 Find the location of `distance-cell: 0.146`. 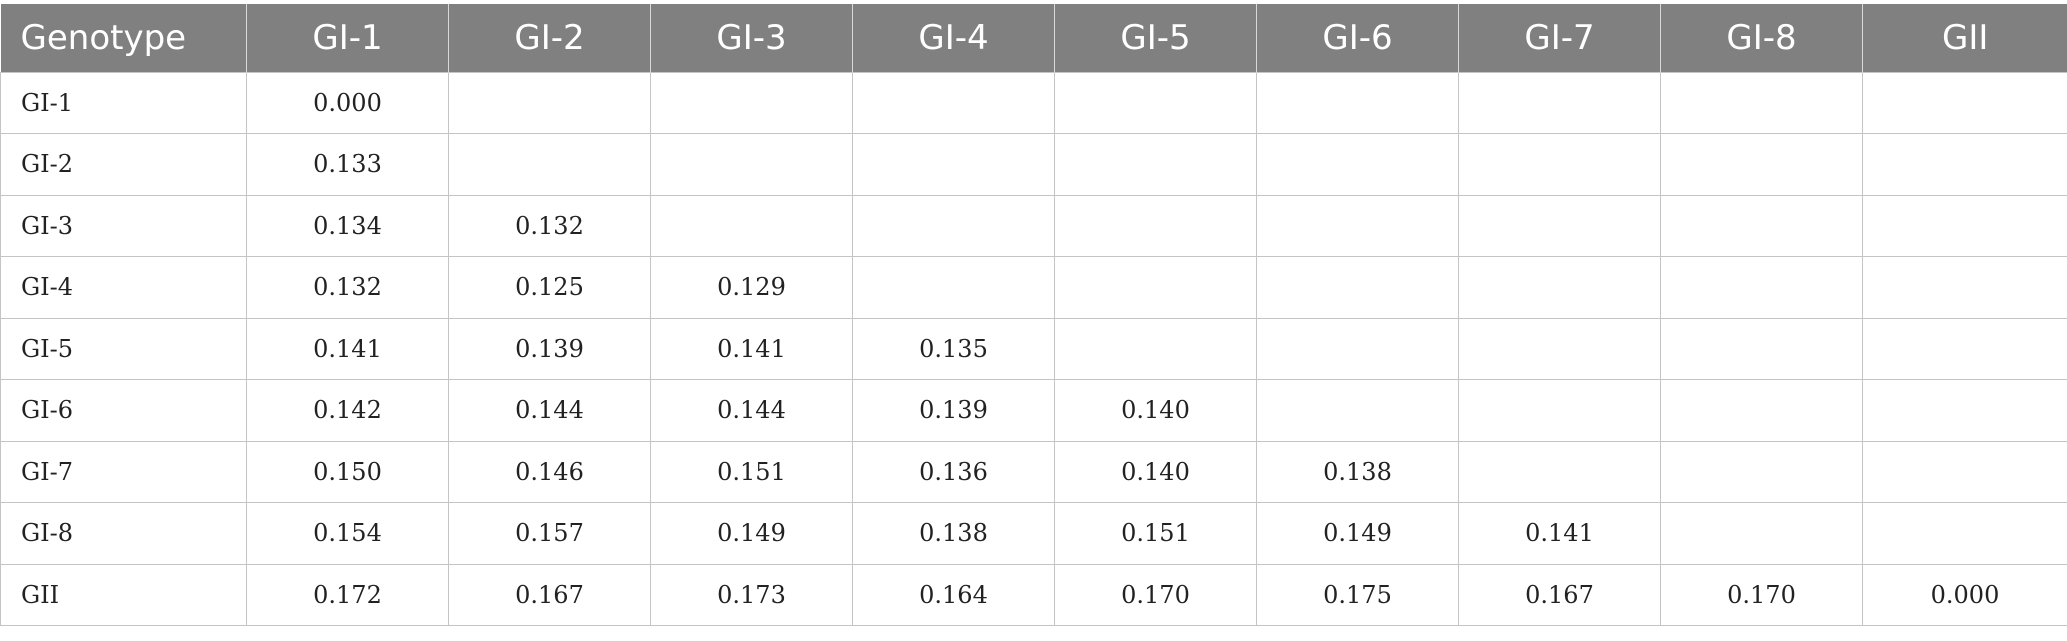

distance-cell: 0.146 is located at coordinates (549, 471).